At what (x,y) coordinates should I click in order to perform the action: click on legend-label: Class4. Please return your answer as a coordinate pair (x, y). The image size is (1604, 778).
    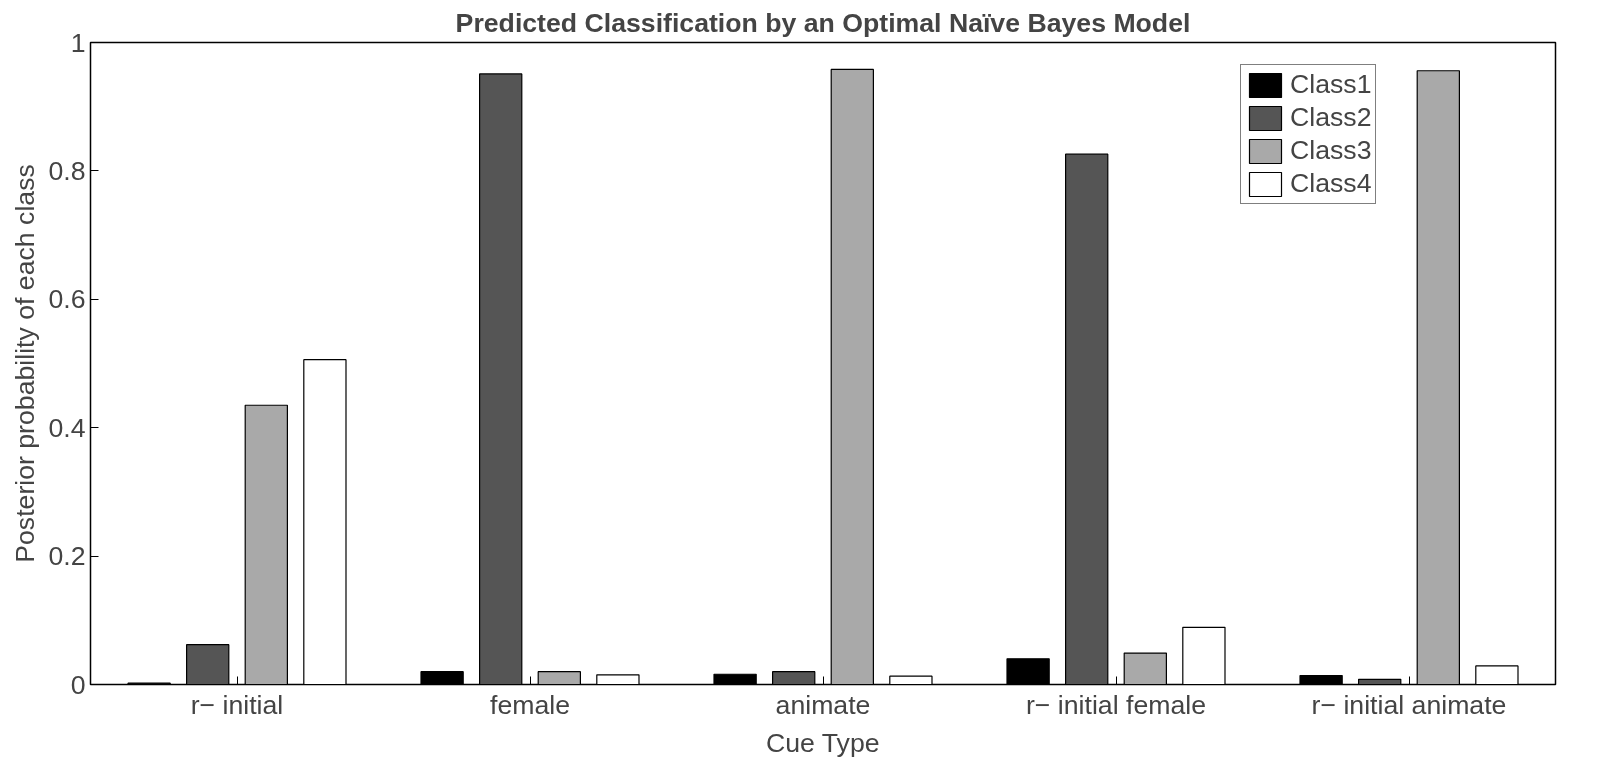
    Looking at the image, I should click on (1331, 183).